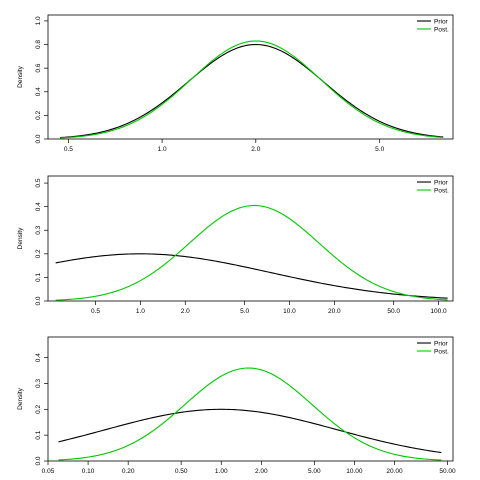 Image resolution: width=480 pixels, height=480 pixels. Describe the element at coordinates (289, 311) in the screenshot. I see `x-tick-label: 10.0` at that location.